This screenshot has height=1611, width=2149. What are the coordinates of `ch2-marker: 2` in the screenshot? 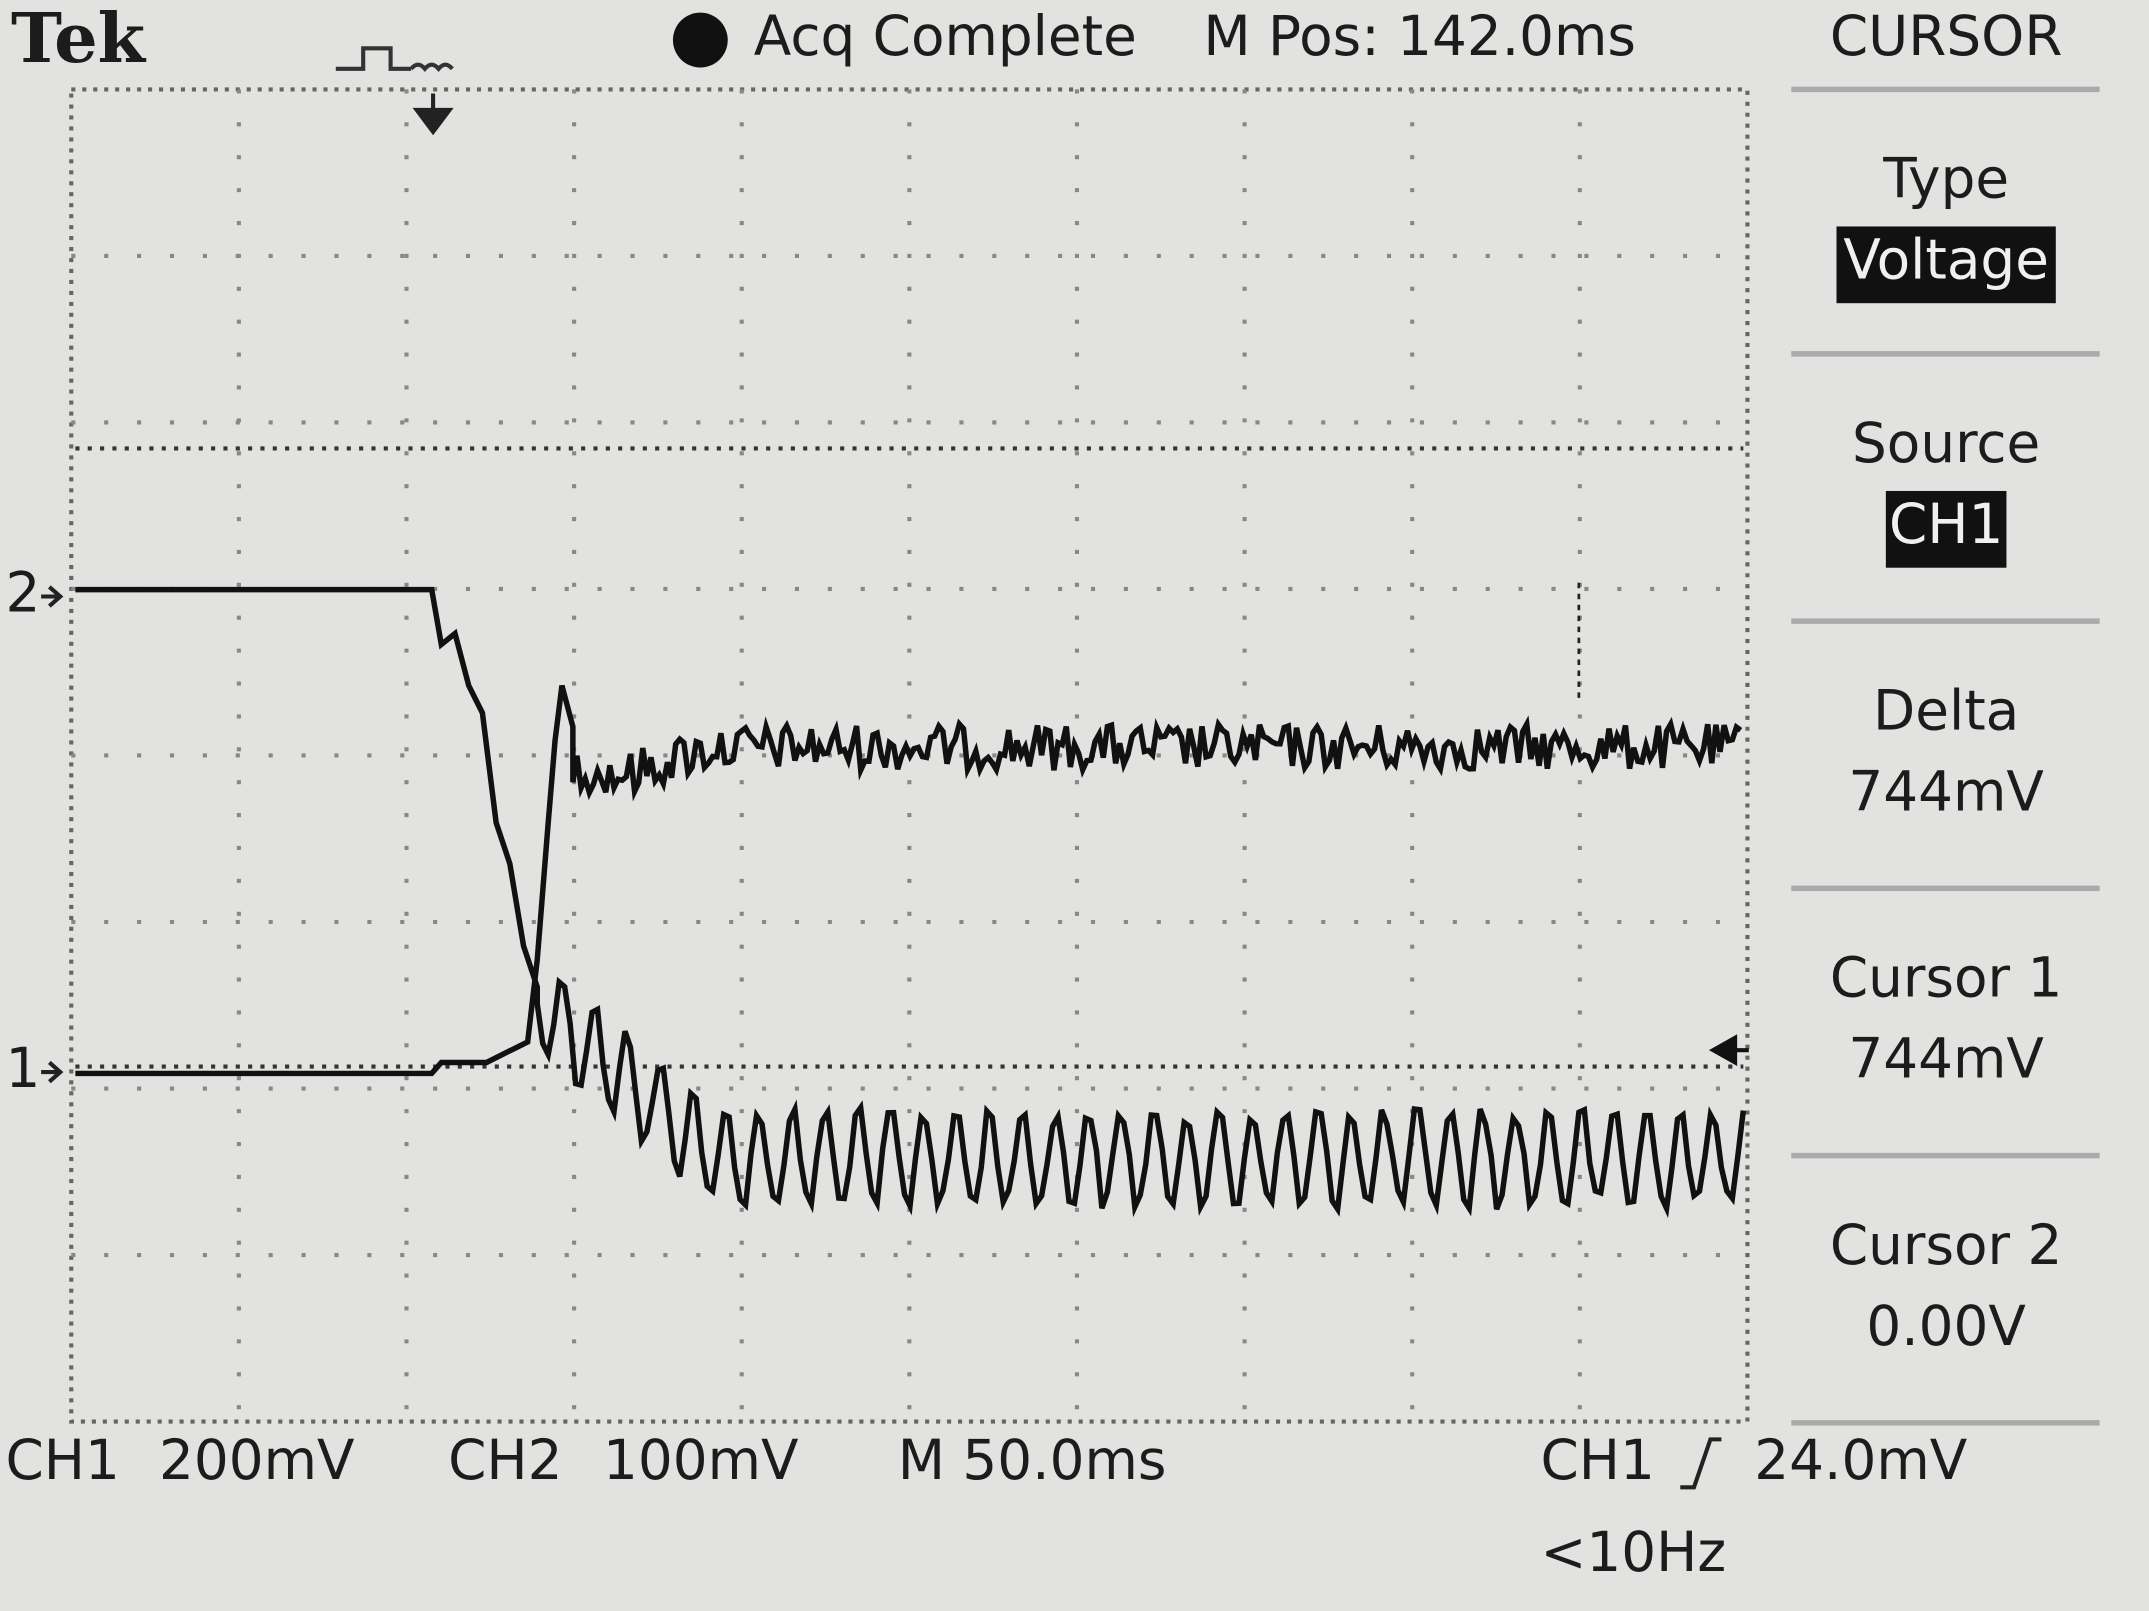 It's located at (22, 593).